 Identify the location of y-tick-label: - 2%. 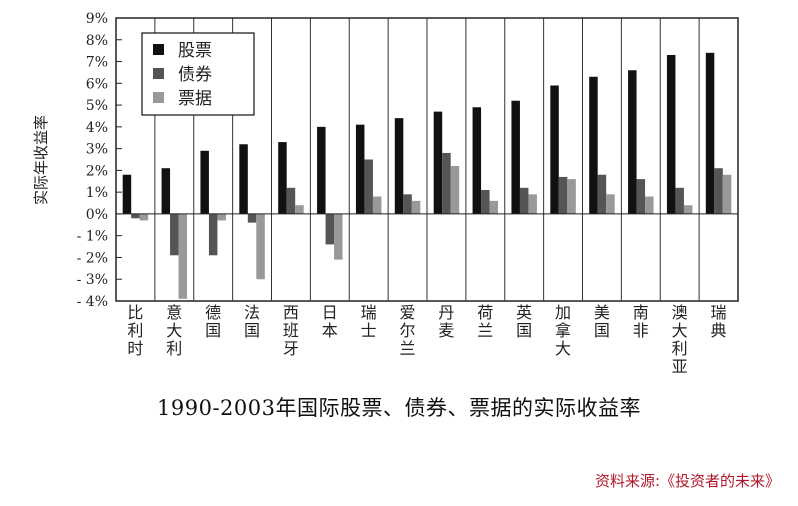
(92, 258).